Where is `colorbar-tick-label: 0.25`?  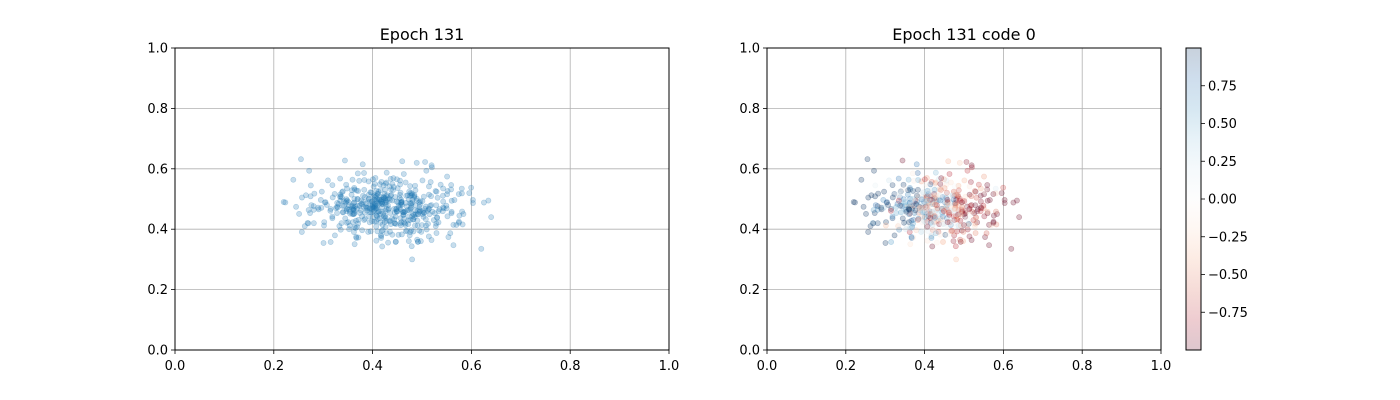
colorbar-tick-label: 0.25 is located at coordinates (1222, 162).